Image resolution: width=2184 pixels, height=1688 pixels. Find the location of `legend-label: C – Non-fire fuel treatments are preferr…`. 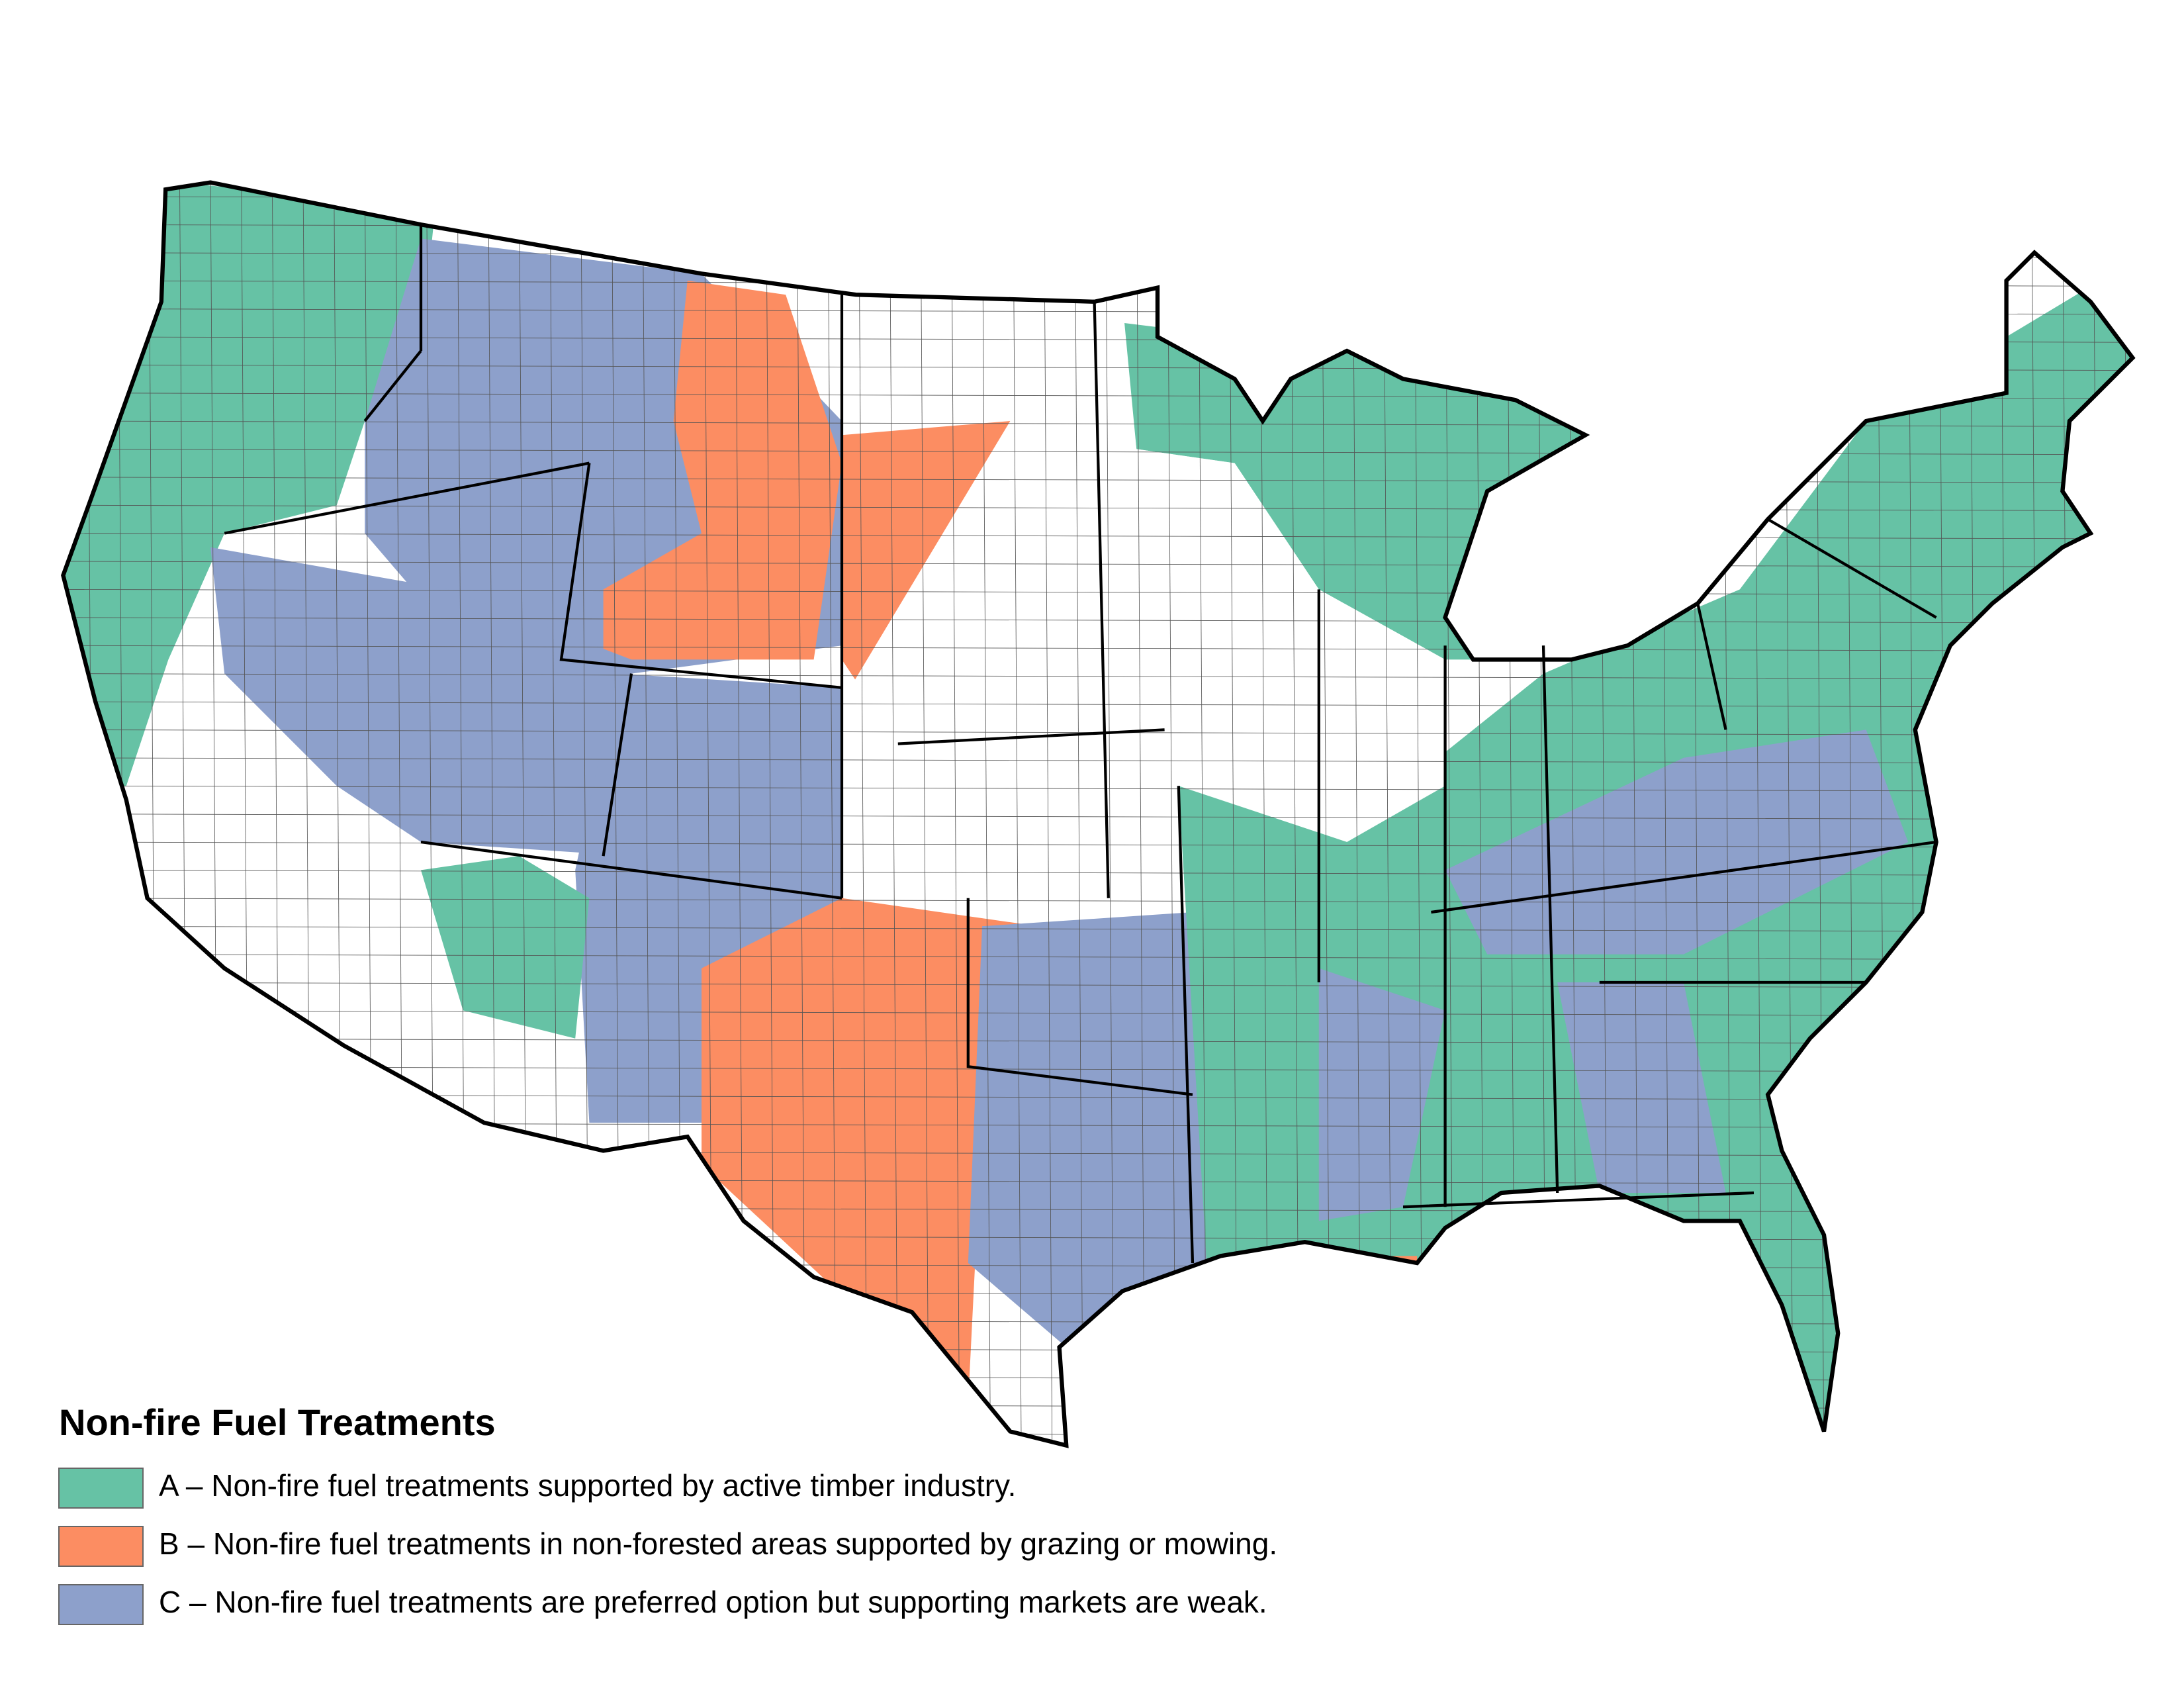

legend-label: C – Non-fire fuel treatments are preferr… is located at coordinates (713, 1602).